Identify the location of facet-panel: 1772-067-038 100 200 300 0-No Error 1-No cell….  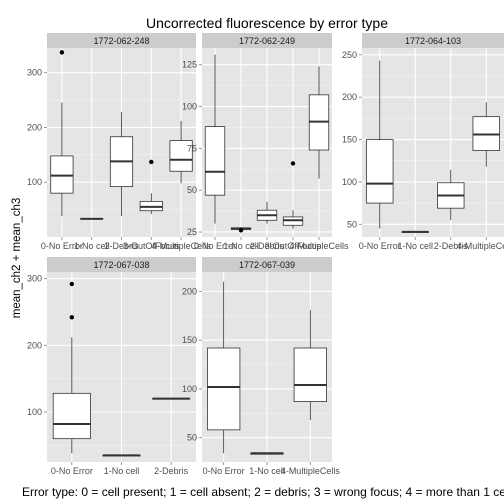
(111, 366).